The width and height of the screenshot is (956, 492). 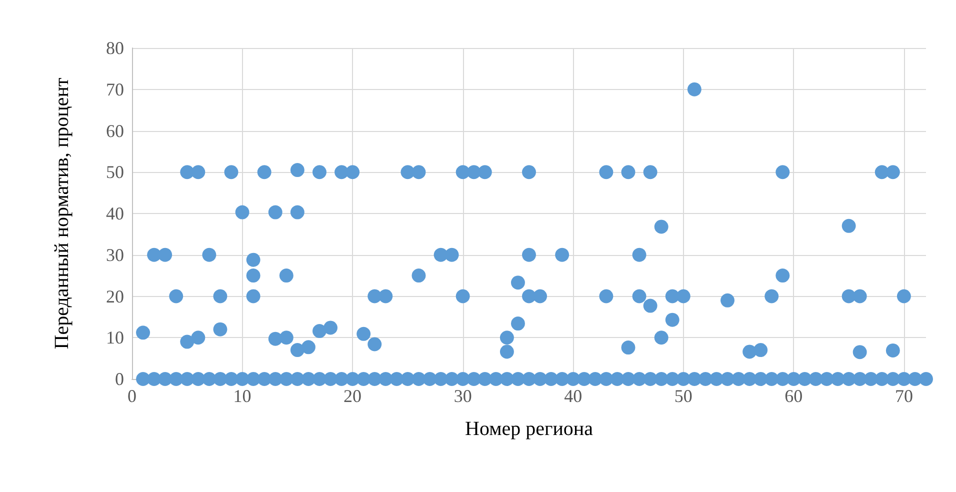 I want to click on y-tick-label: 20, so click(x=115, y=296).